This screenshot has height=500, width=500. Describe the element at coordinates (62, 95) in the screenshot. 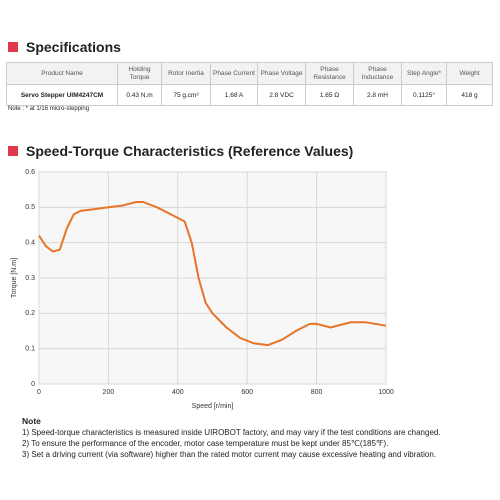

I see `cell: Servo Stepper UIM4247CM` at that location.